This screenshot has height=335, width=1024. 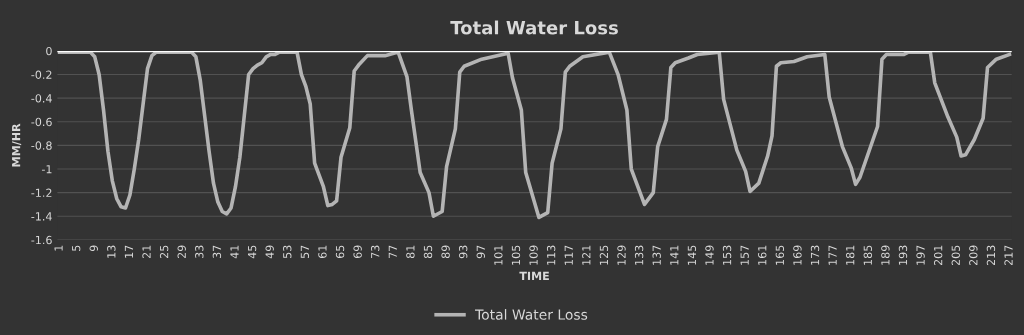 What do you see at coordinates (17, 145) in the screenshot?
I see `y-axis-title: MM/HR` at bounding box center [17, 145].